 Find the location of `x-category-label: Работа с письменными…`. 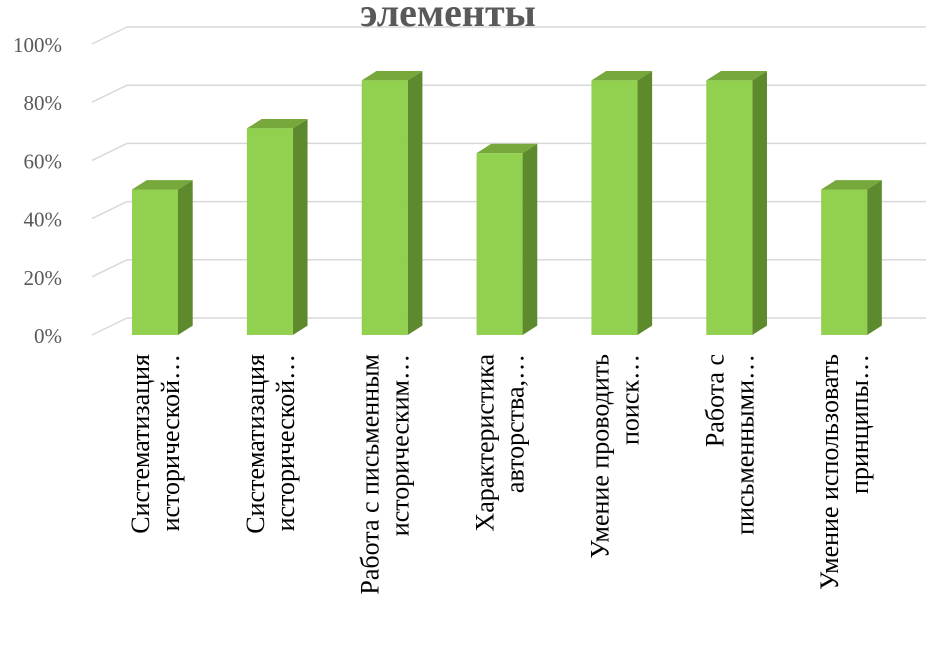

x-category-label: Работа с письменными… is located at coordinates (729, 444).